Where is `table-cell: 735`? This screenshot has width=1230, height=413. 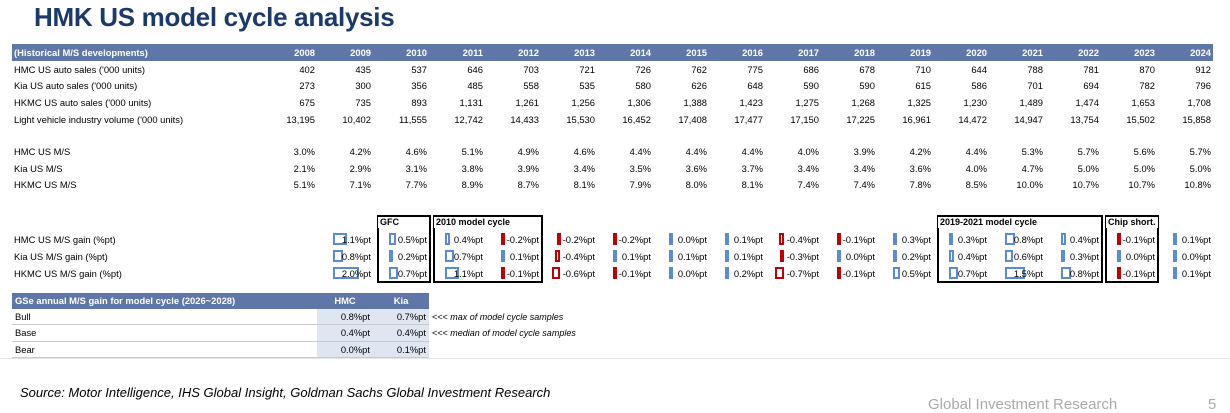 table-cell: 735 is located at coordinates (363, 103).